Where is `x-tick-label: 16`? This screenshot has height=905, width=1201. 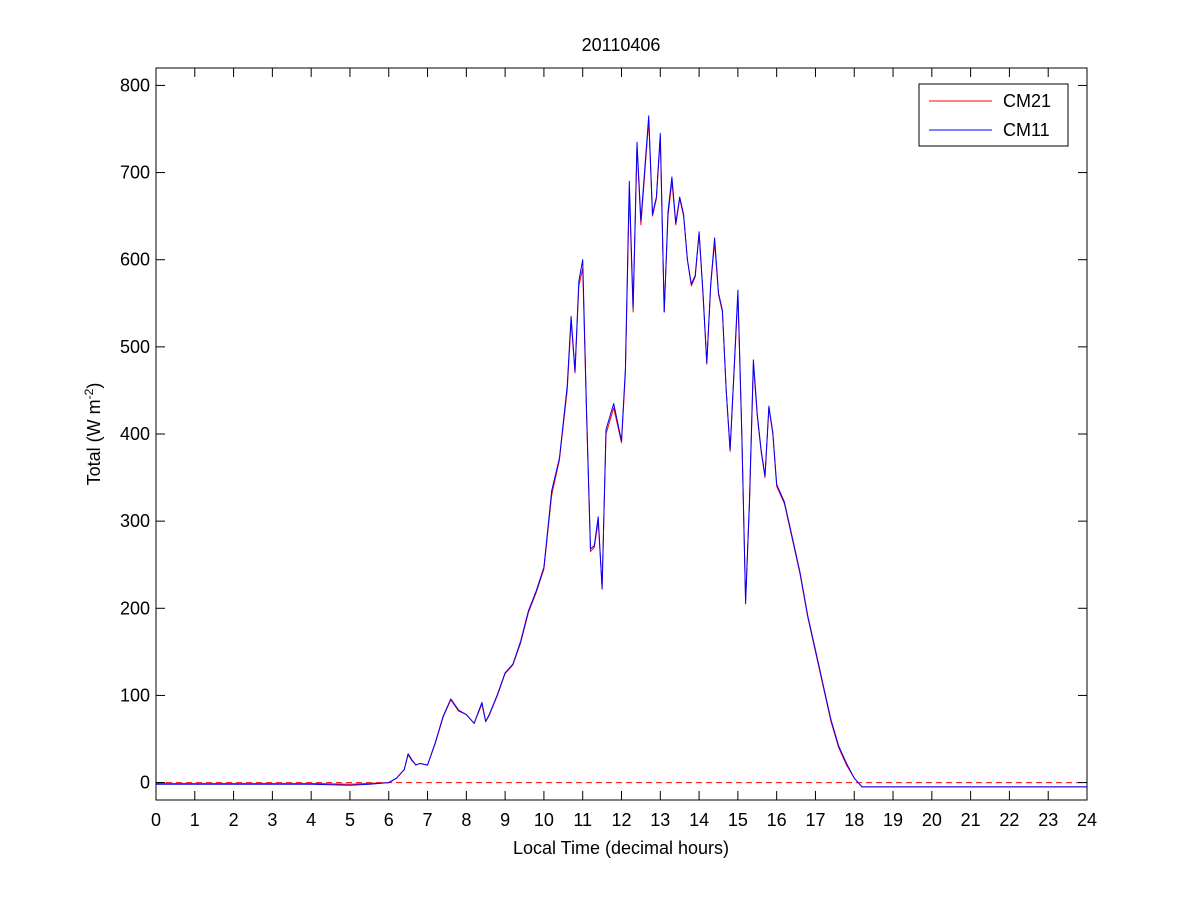
x-tick-label: 16 is located at coordinates (777, 820).